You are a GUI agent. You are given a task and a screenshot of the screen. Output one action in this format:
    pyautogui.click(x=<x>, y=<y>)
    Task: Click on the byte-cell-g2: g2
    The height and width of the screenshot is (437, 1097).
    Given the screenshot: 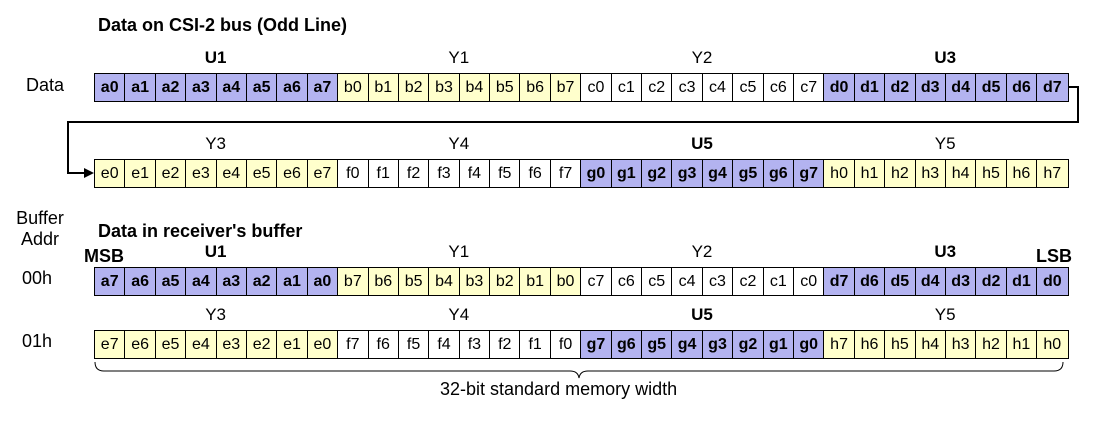 What is the action you would take?
    pyautogui.click(x=657, y=173)
    